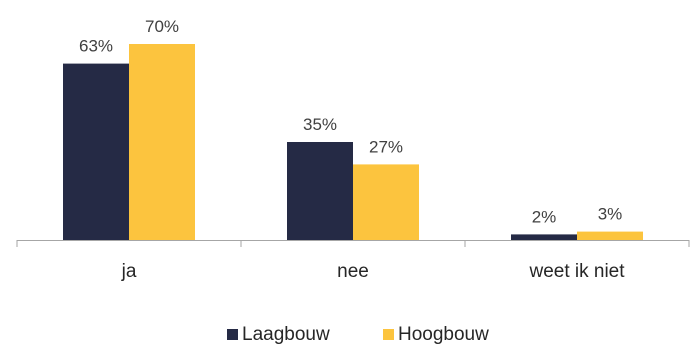 This screenshot has width=691, height=350. I want to click on bar-laagbouw-ja, so click(96, 151).